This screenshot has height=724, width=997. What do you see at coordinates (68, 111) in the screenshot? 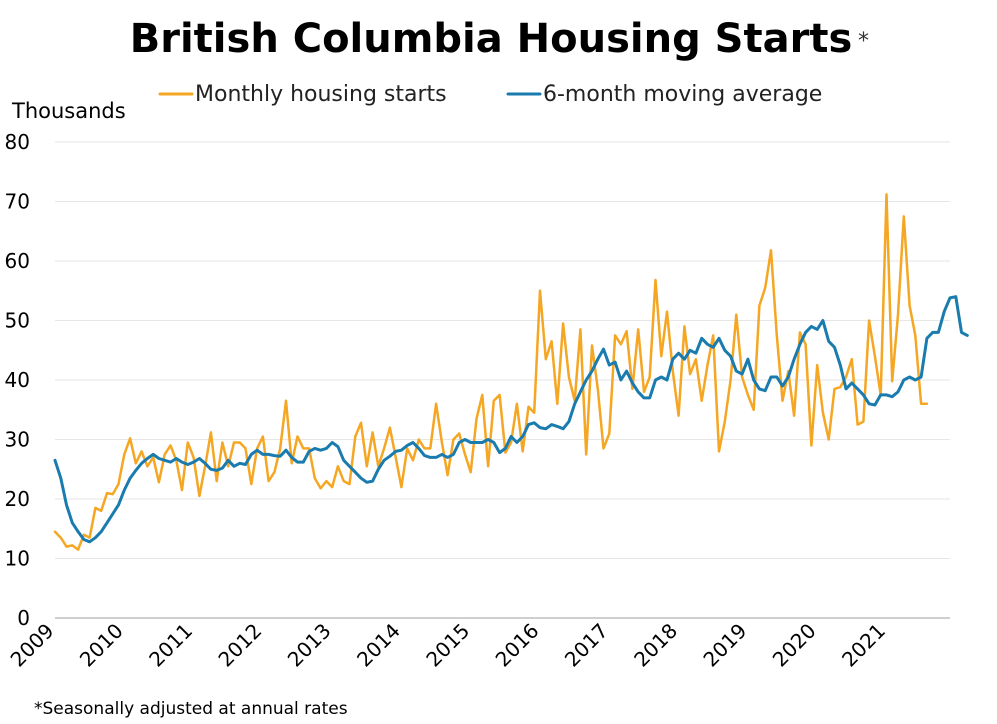
I see `y-axis-label: Thousands` at bounding box center [68, 111].